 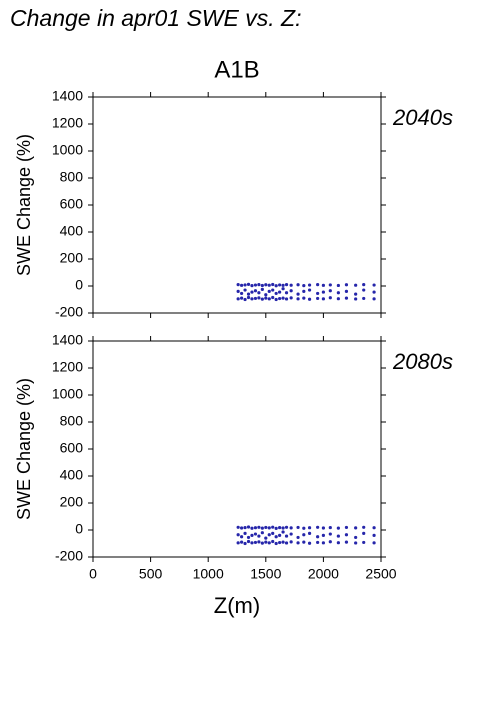 What do you see at coordinates (422, 361) in the screenshot?
I see `panel-annotation: 2080s` at bounding box center [422, 361].